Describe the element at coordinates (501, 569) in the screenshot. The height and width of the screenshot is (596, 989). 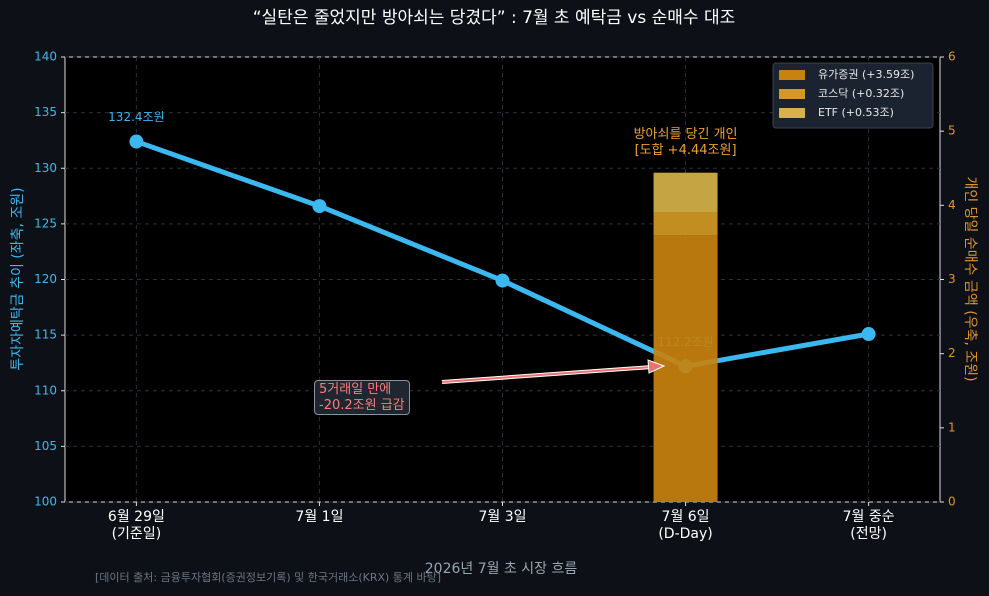
I see `x-axis-label: 2026년 7월 초 시장 흐름` at that location.